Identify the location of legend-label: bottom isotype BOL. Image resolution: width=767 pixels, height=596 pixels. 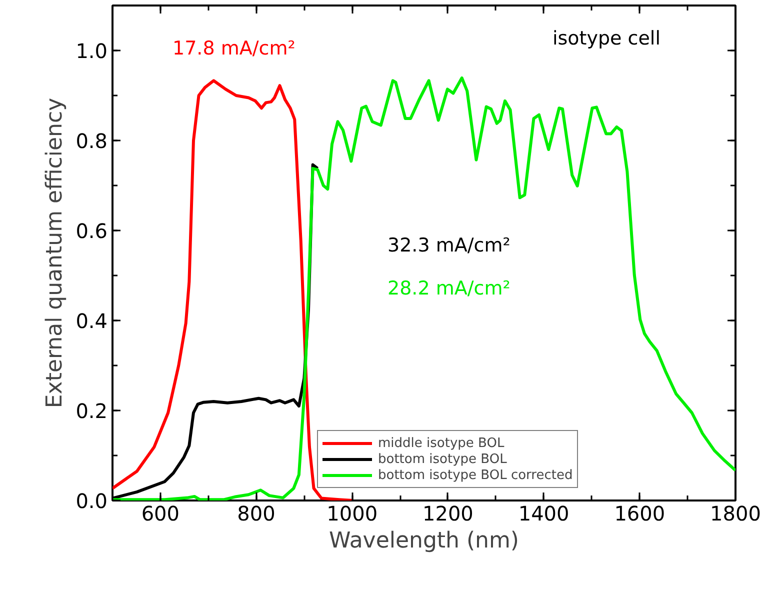
(442, 459).